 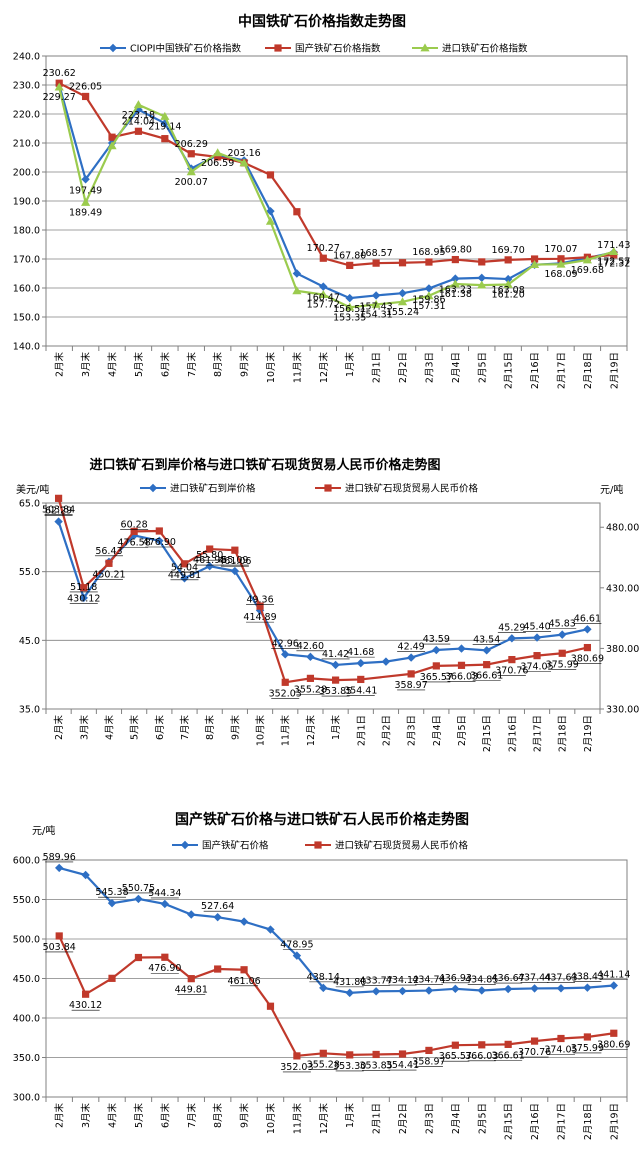 What do you see at coordinates (386, 730) in the screenshot?
I see `x-tick-label: 2月2日` at bounding box center [386, 730].